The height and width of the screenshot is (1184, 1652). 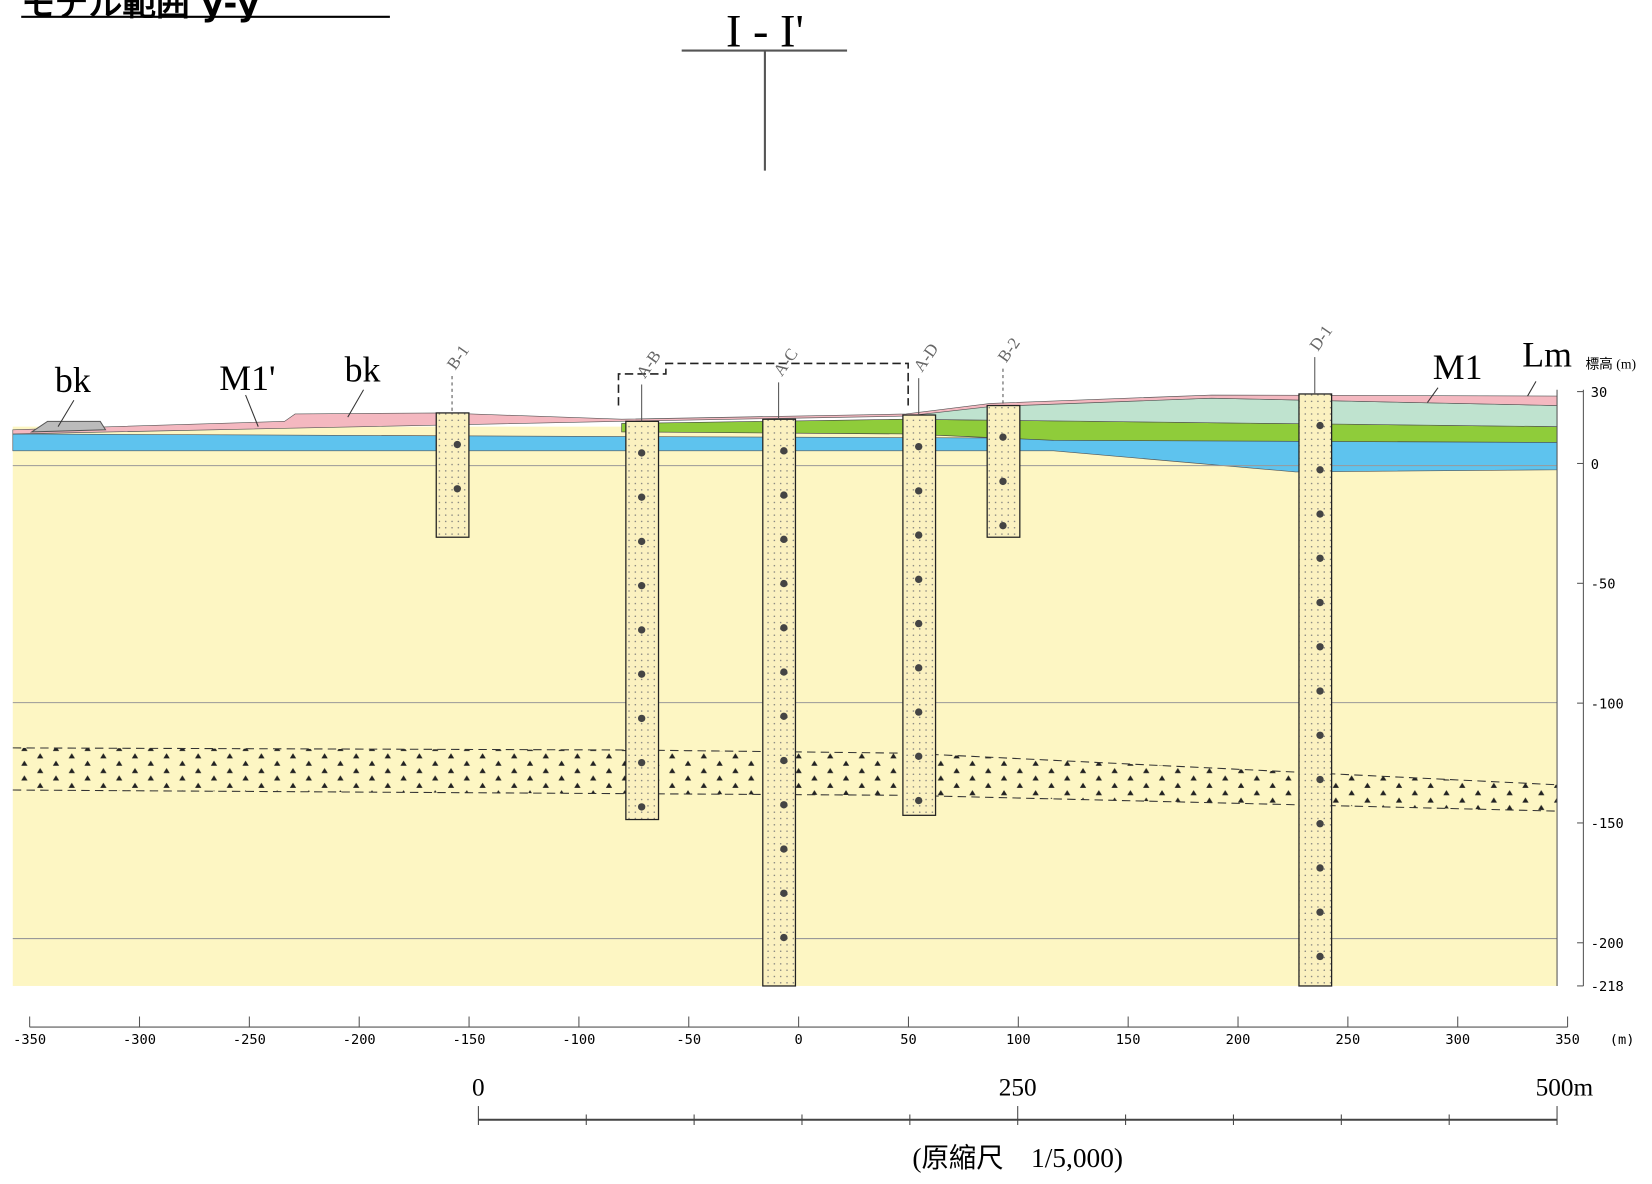 I want to click on distance-tick-label: 50, so click(x=908, y=1040).